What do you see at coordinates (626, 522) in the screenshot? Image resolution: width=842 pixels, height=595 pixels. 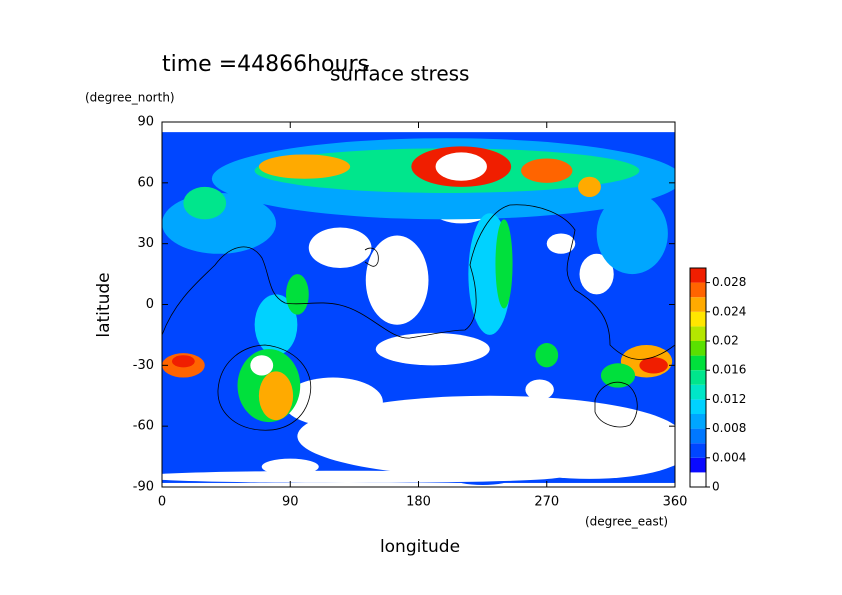 I see `x-units: (degree_east)` at bounding box center [626, 522].